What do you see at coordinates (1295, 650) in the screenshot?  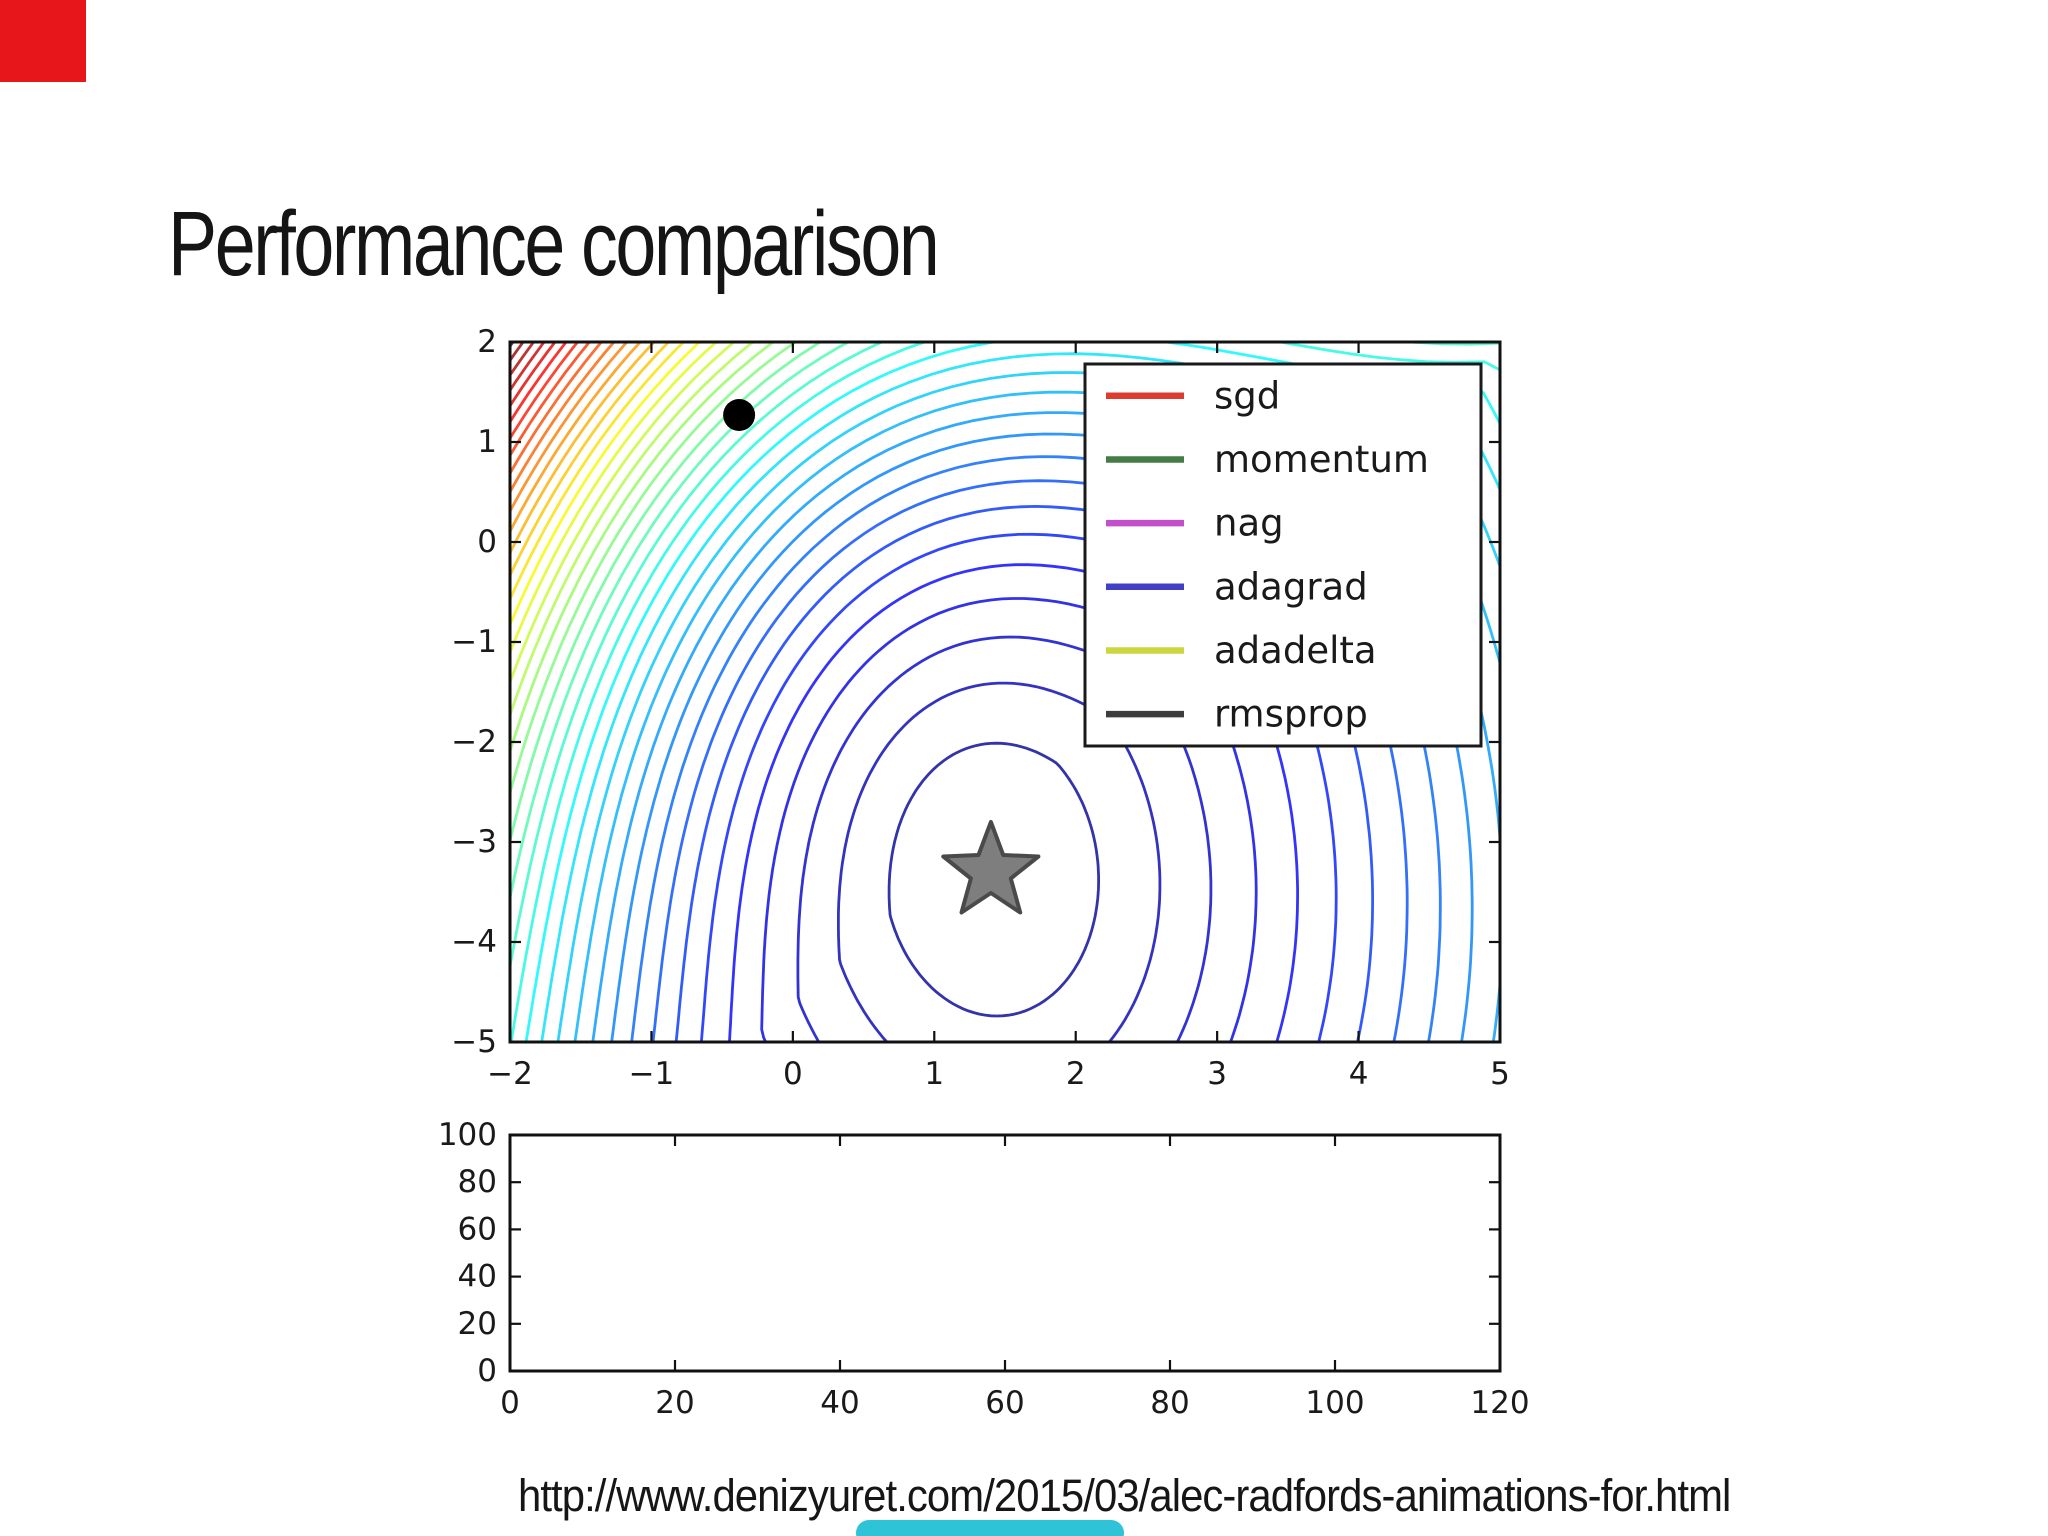 I see `legend-label-adadelta: adadelta` at bounding box center [1295, 650].